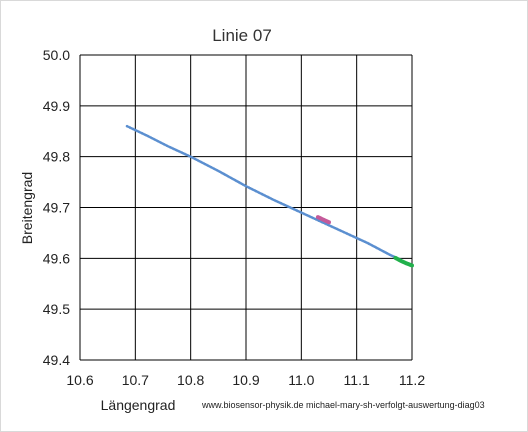 This screenshot has height=432, width=528. What do you see at coordinates (56, 360) in the screenshot?
I see `y-tick-label: 49.4` at bounding box center [56, 360].